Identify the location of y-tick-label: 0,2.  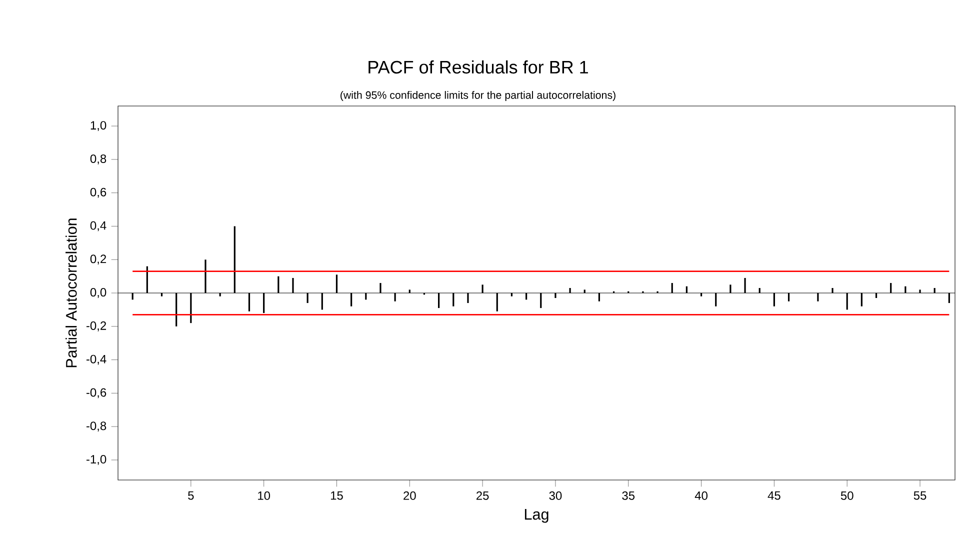
(98, 259).